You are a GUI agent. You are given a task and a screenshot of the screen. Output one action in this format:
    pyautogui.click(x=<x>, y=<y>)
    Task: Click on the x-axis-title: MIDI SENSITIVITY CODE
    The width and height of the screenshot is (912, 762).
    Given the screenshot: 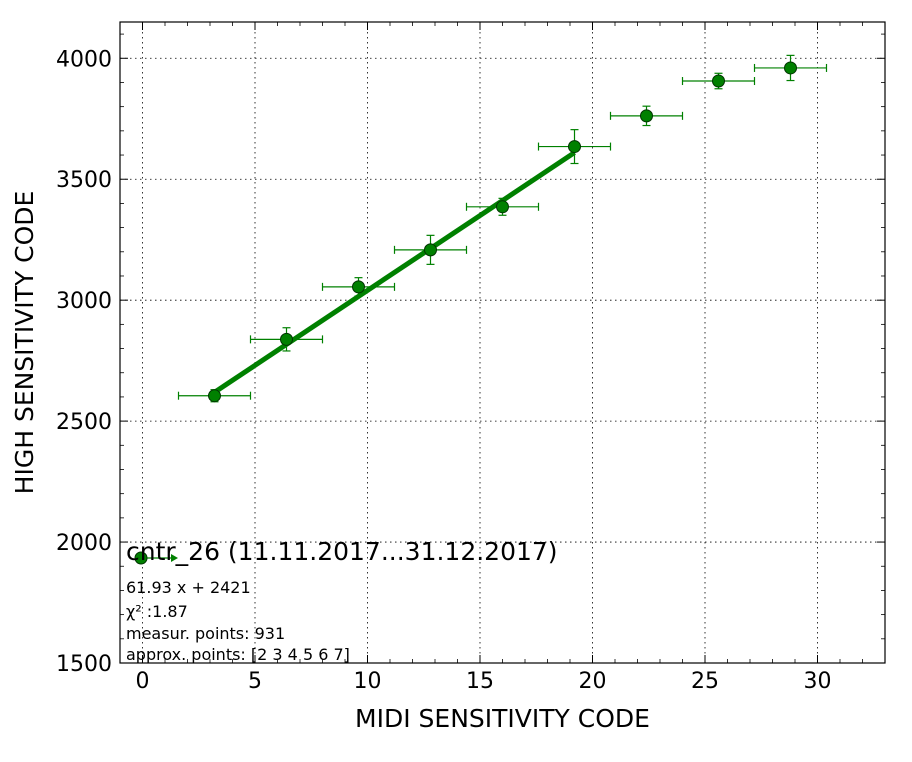 What is the action you would take?
    pyautogui.click(x=502, y=718)
    